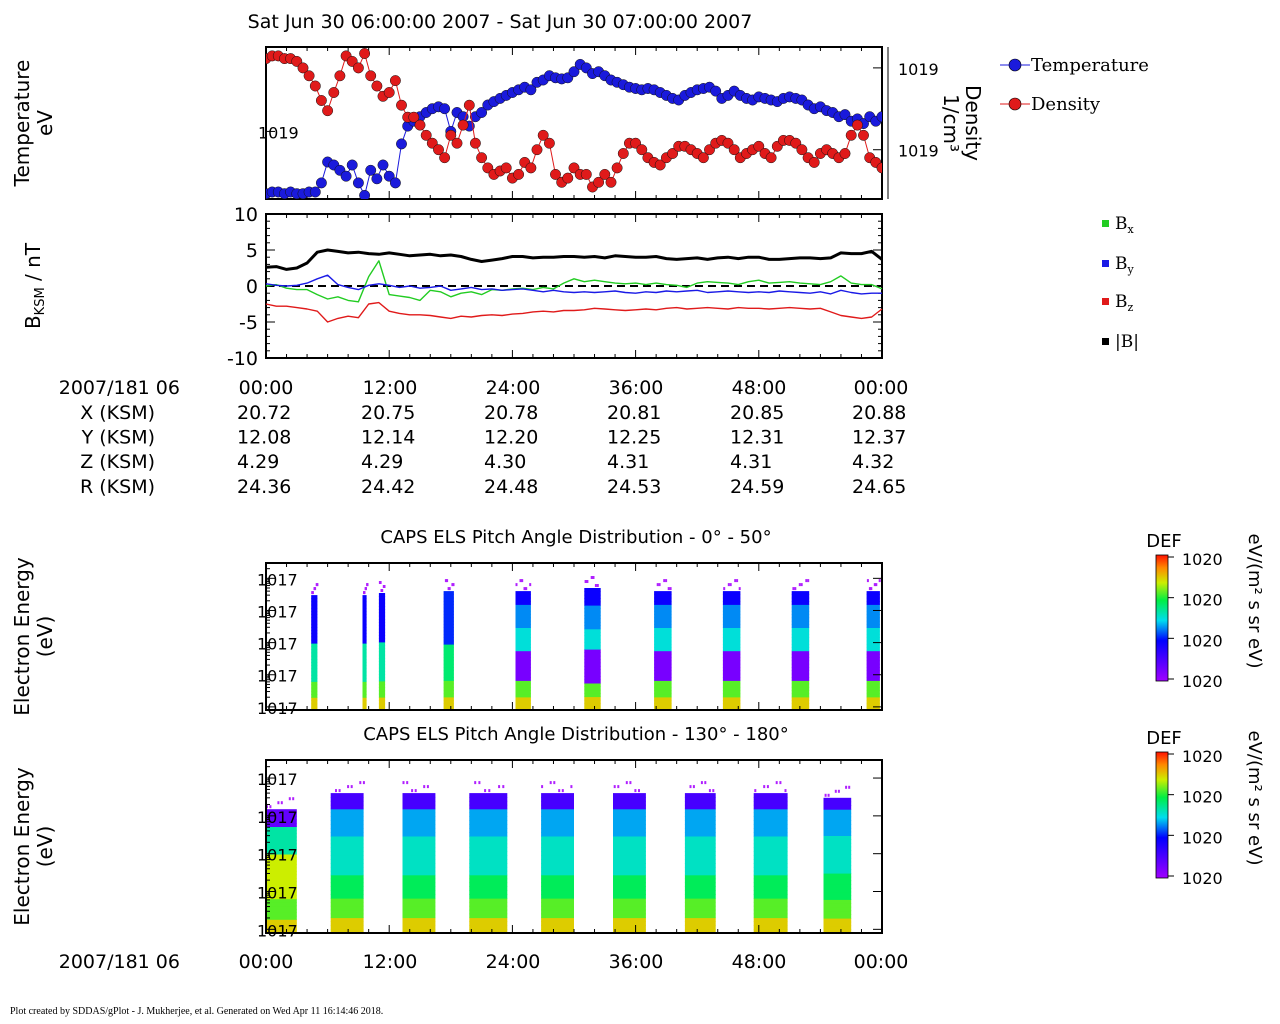 This screenshot has height=1024, width=1280. What do you see at coordinates (278, 132) in the screenshot?
I see `svg-text: 1019` at bounding box center [278, 132].